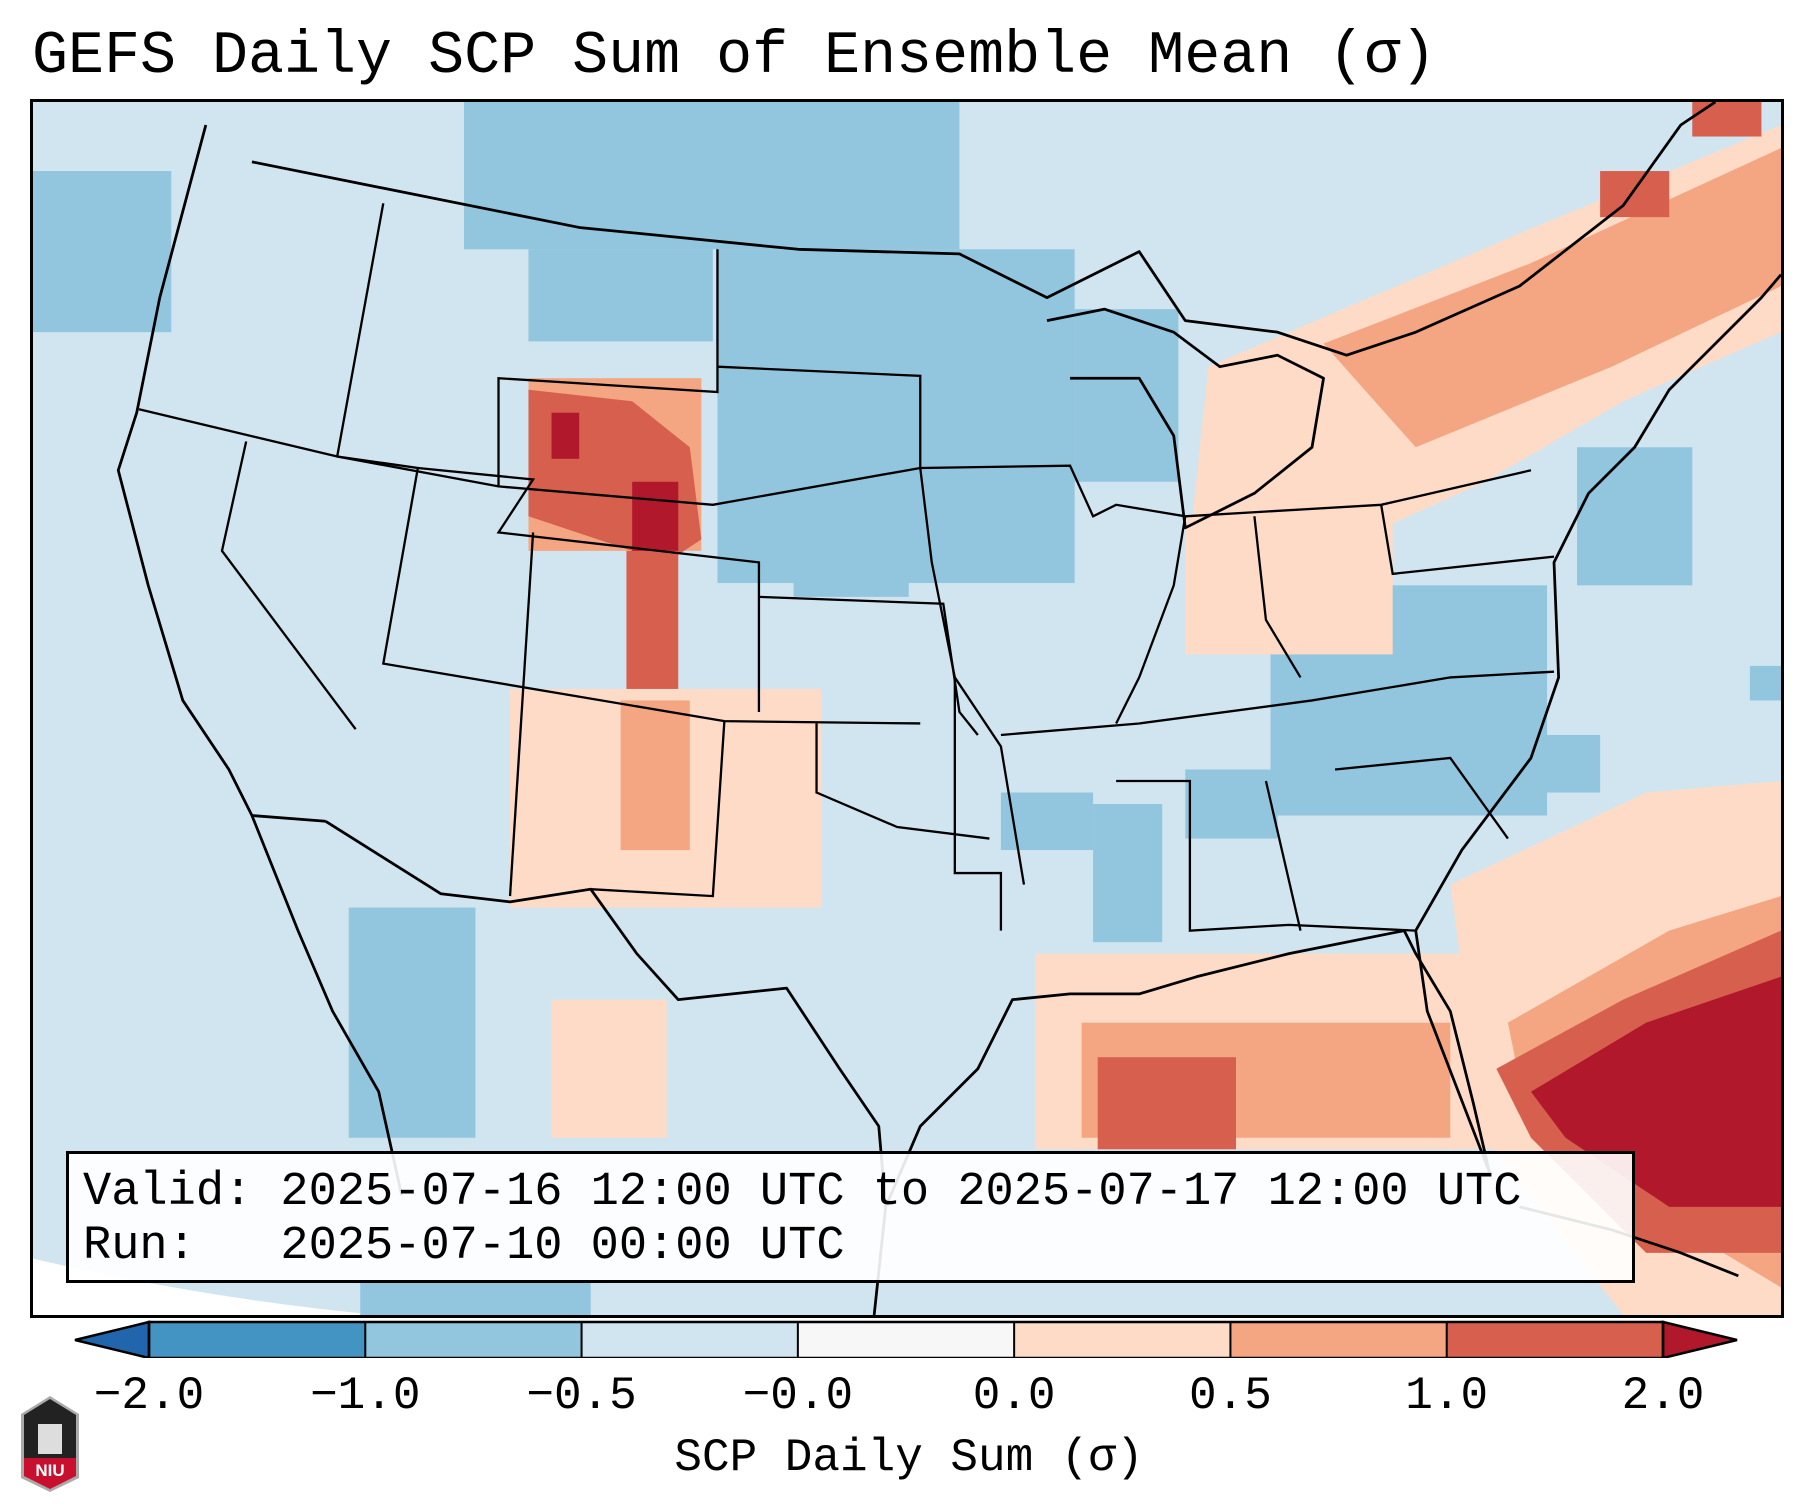 The image size is (1803, 1506). Describe the element at coordinates (1663, 1396) in the screenshot. I see `colorbar-tick-label: 2.0` at that location.